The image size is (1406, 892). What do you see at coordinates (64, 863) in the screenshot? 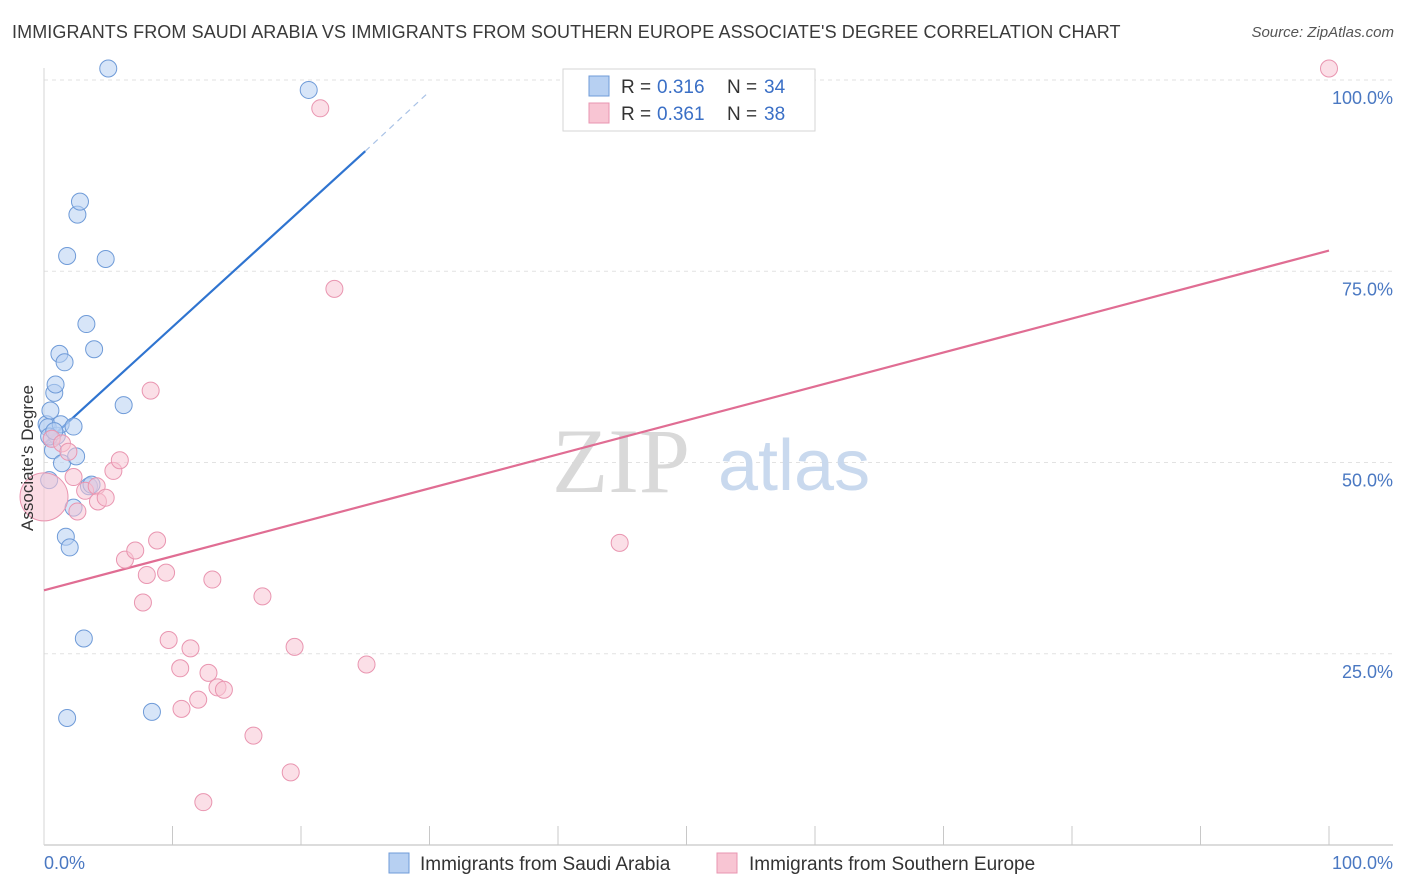
I see `x-tick-label-min: 0.0%` at bounding box center [64, 863].